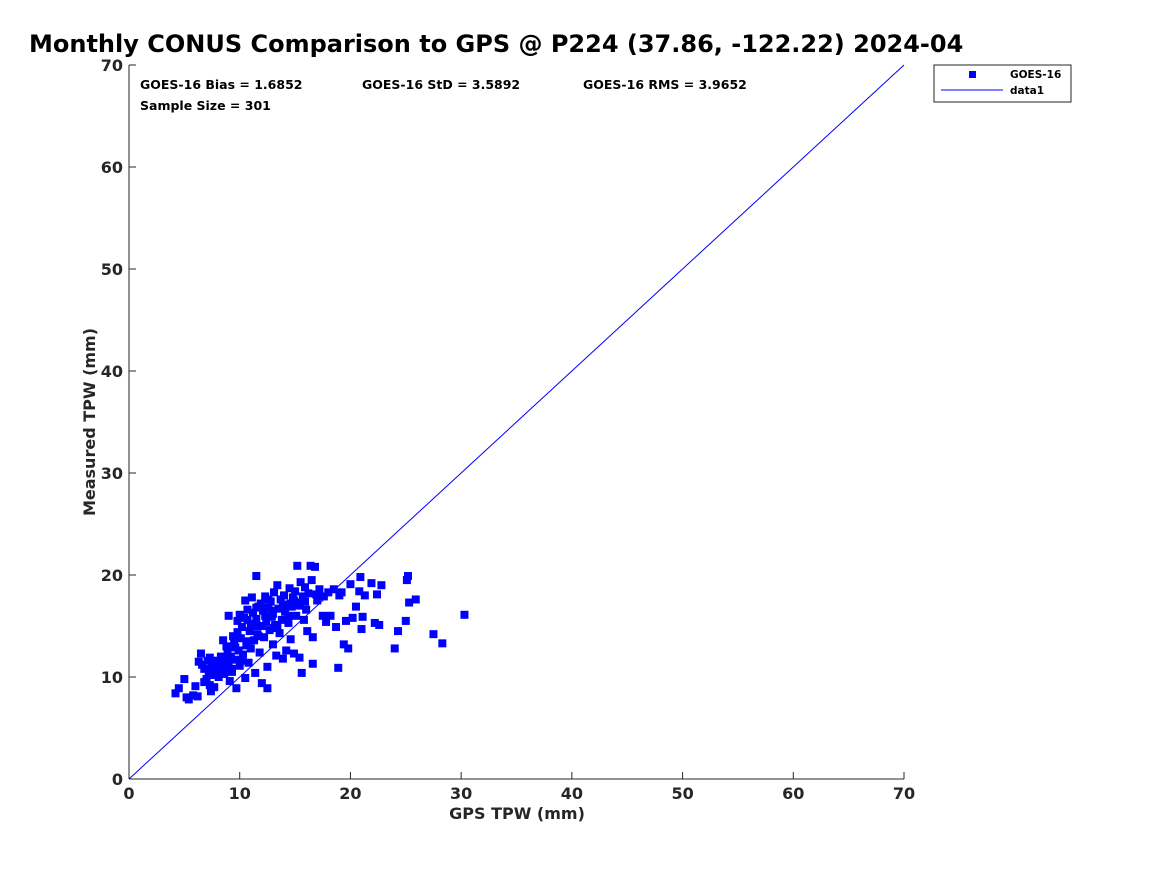 This screenshot has height=875, width=1167. What do you see at coordinates (1027, 91) in the screenshot?
I see `legend-label-data1: data1` at bounding box center [1027, 91].